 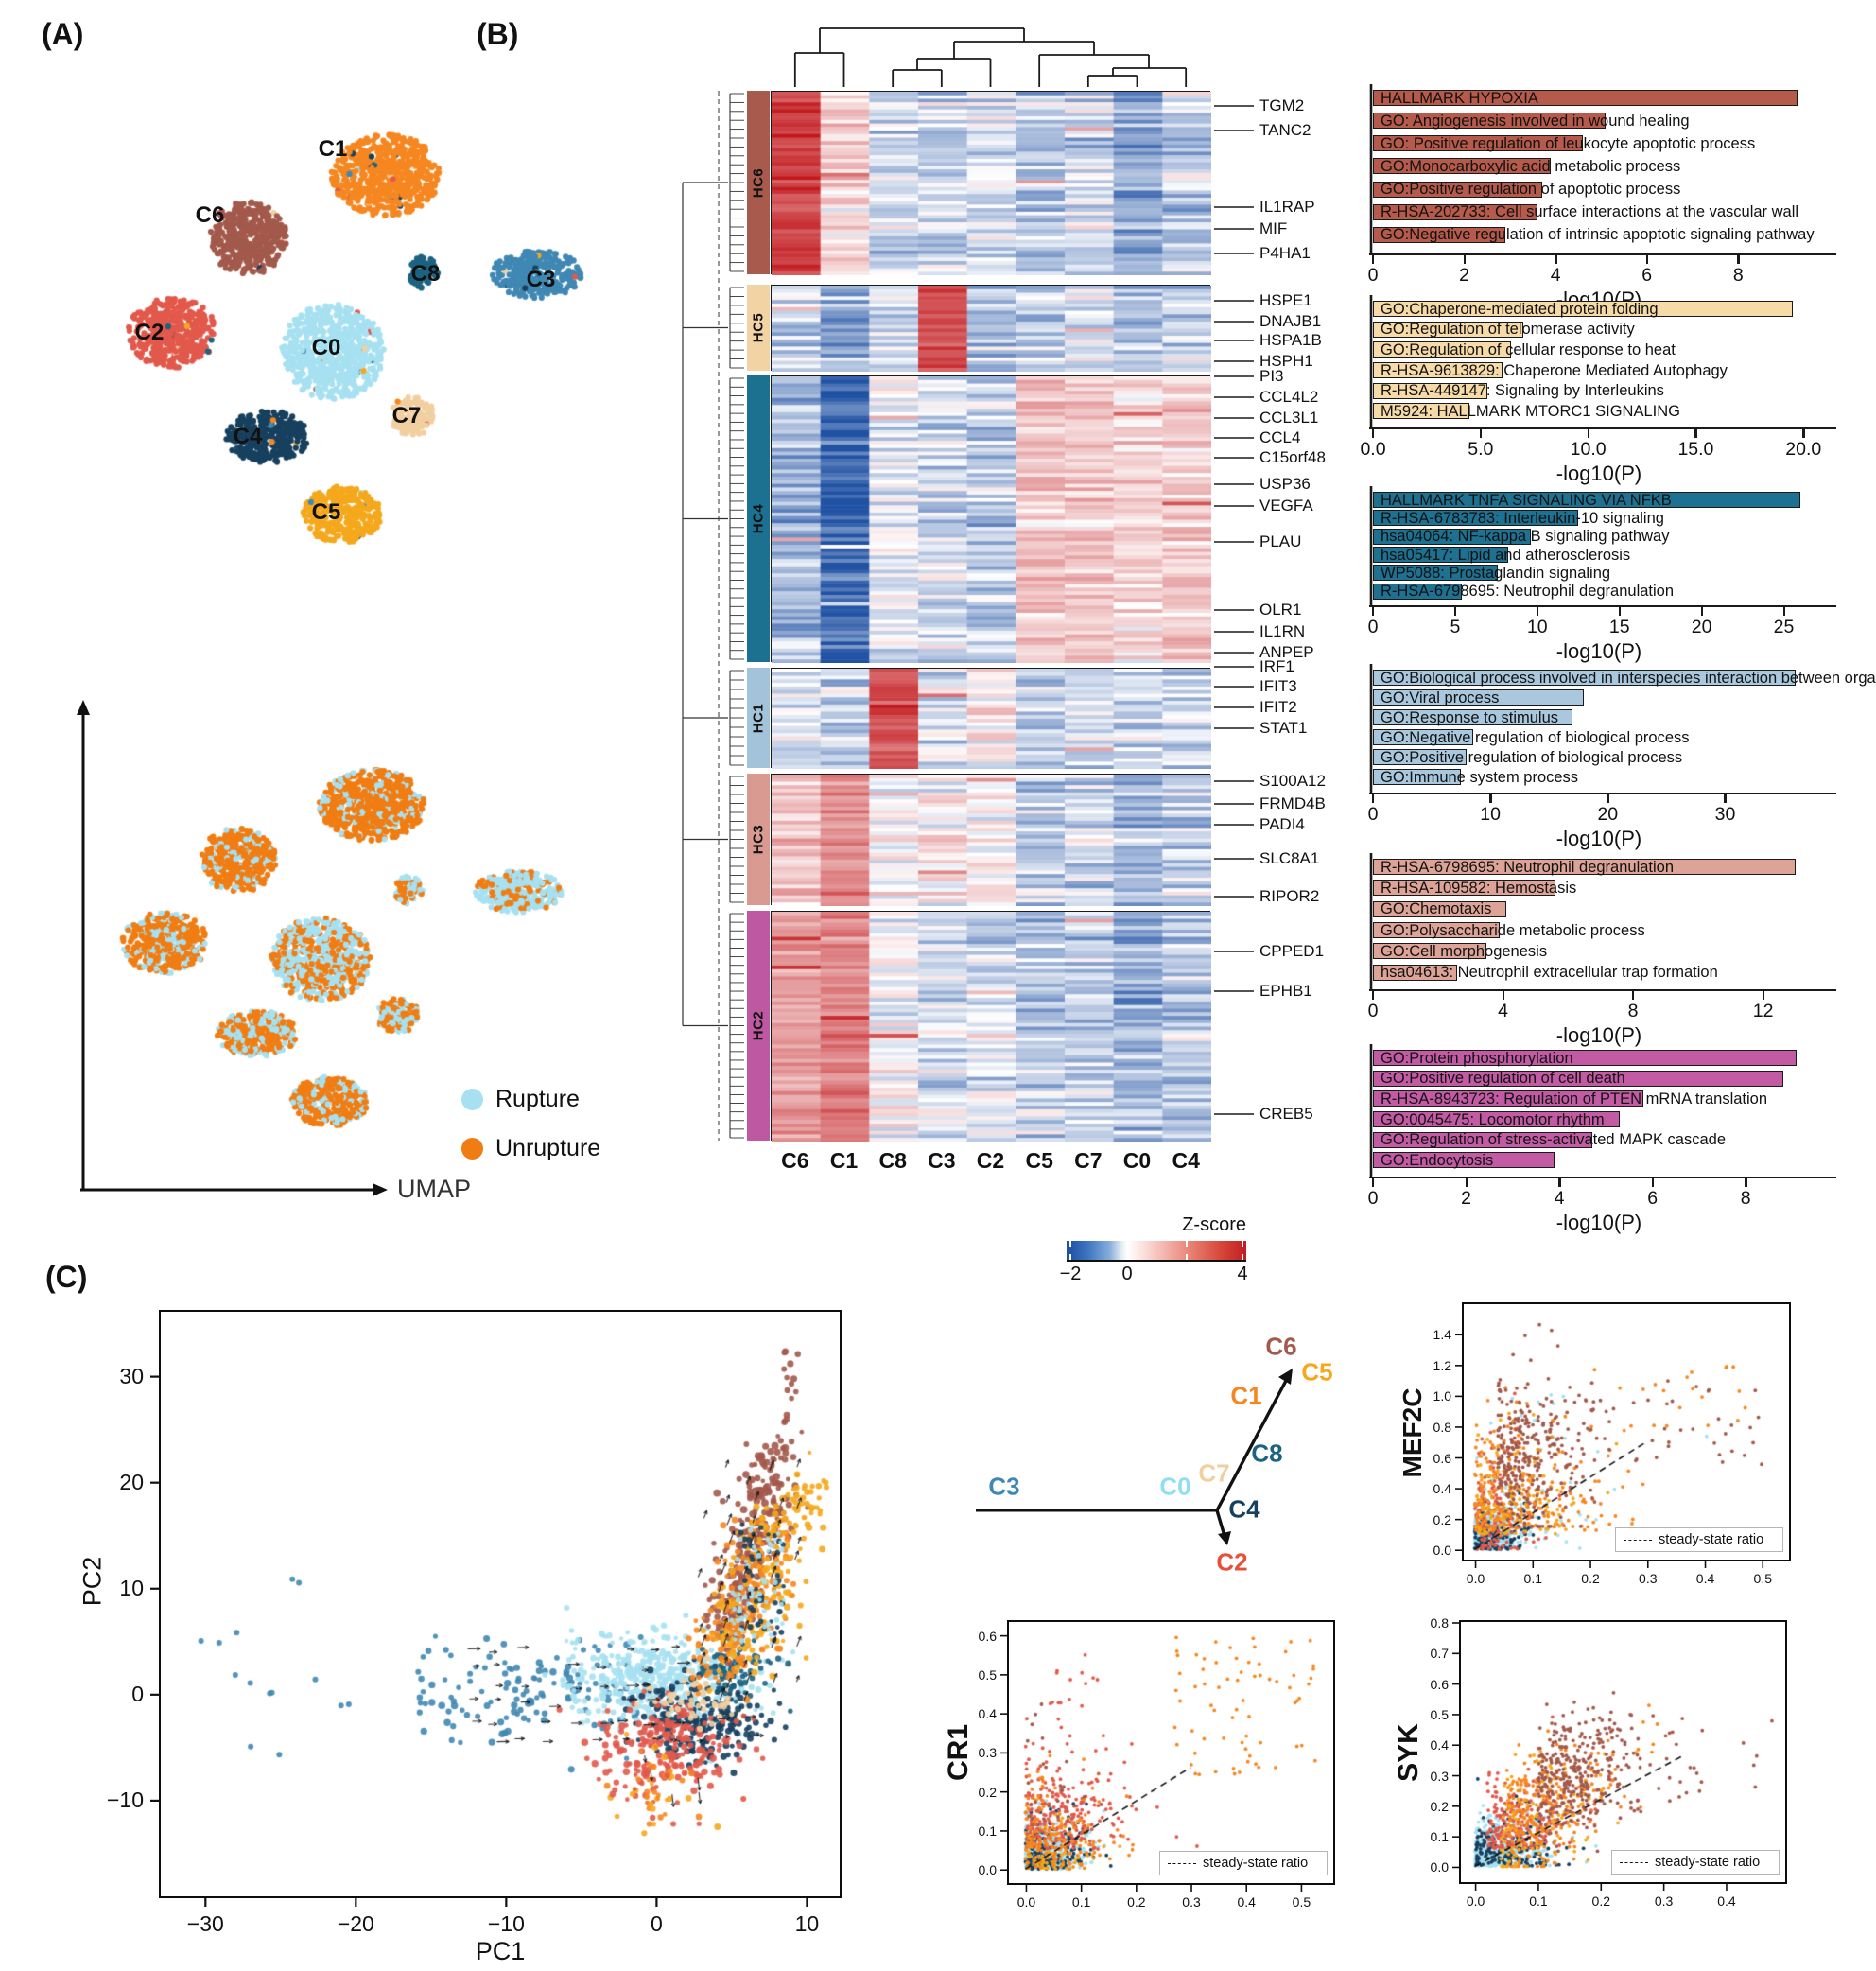 I want to click on dashed-line-icon, so click(x=1182, y=1863).